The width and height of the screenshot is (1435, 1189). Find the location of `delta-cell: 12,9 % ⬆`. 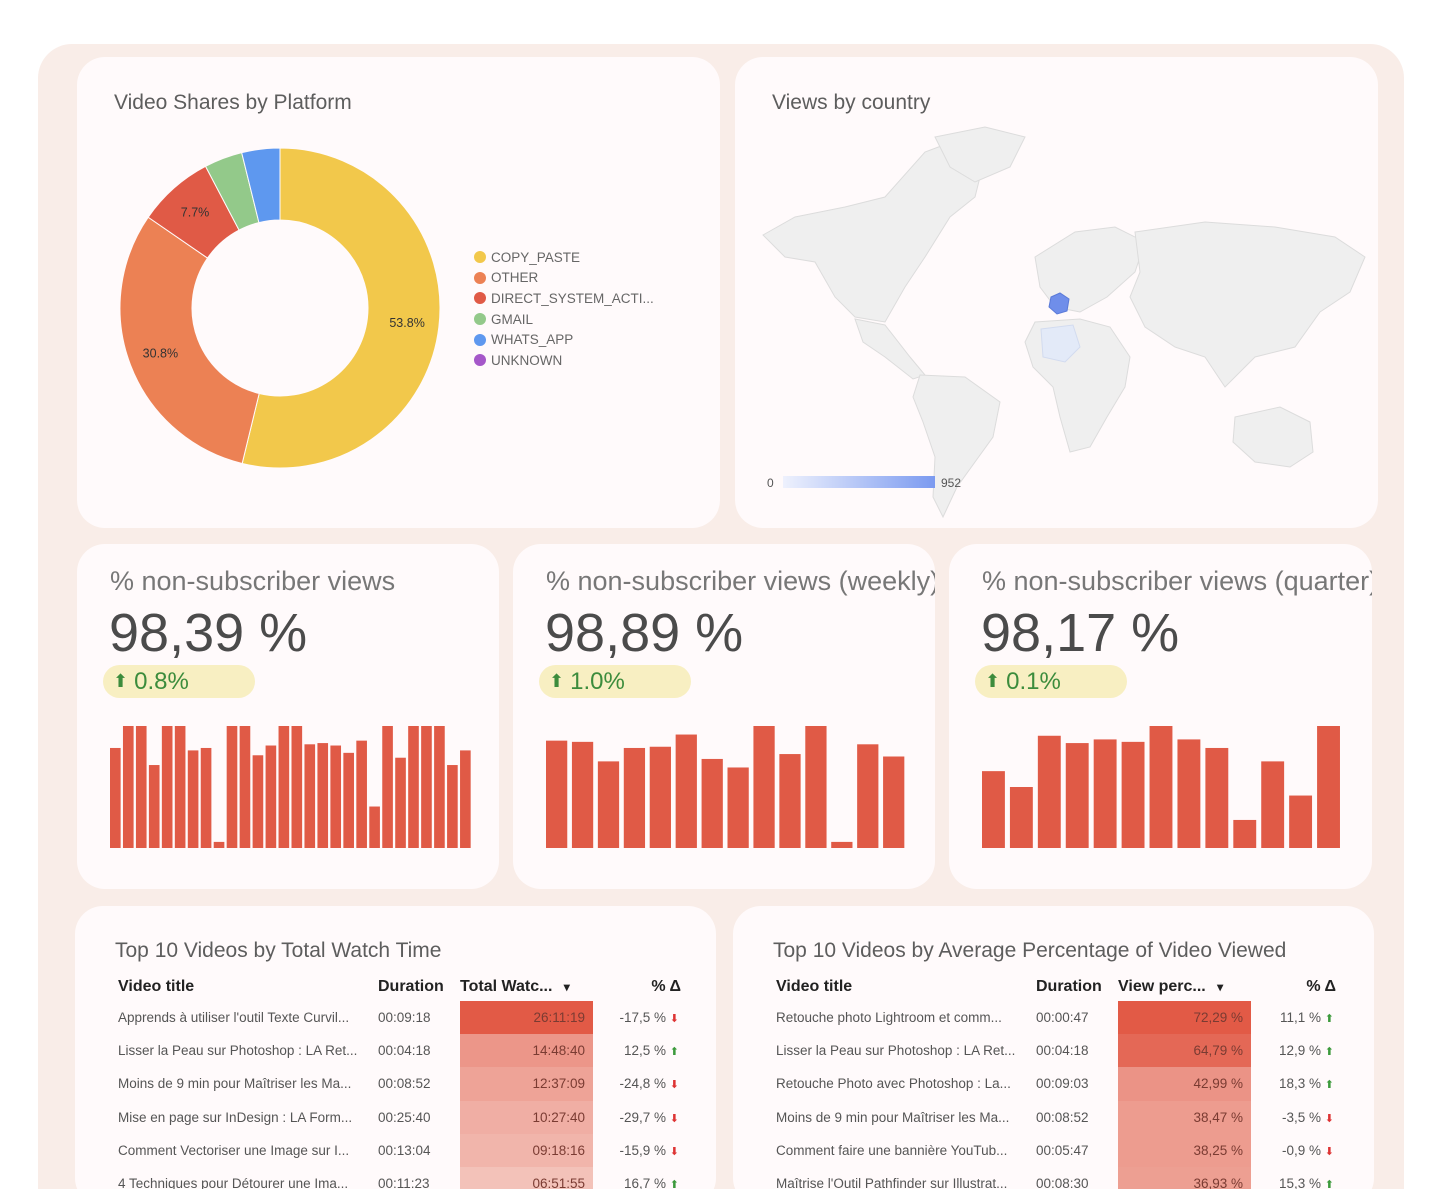

delta-cell: 12,9 % ⬆ is located at coordinates (1293, 1050).